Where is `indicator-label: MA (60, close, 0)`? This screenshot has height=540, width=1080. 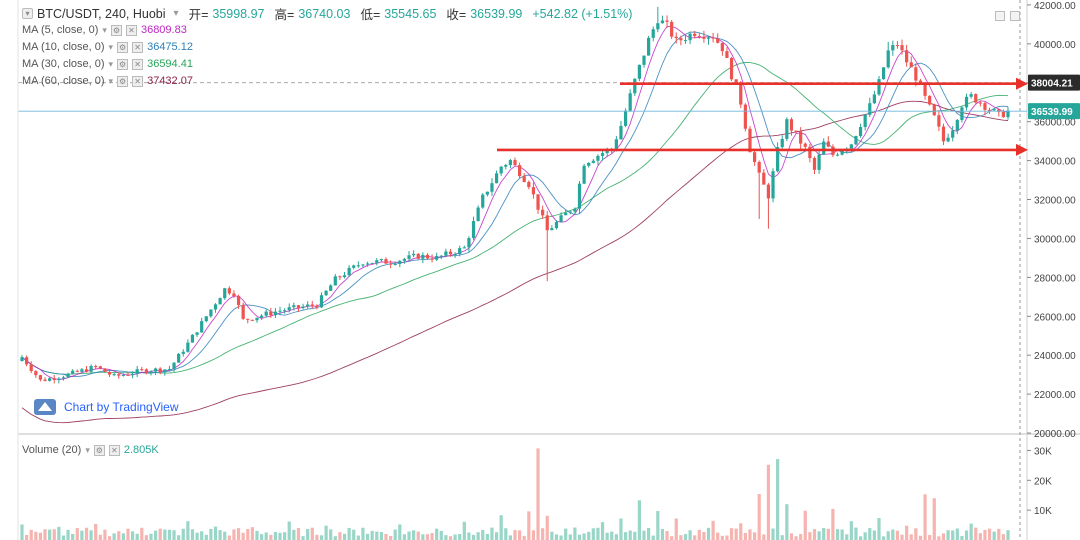 indicator-label: MA (60, close, 0) is located at coordinates (63, 81).